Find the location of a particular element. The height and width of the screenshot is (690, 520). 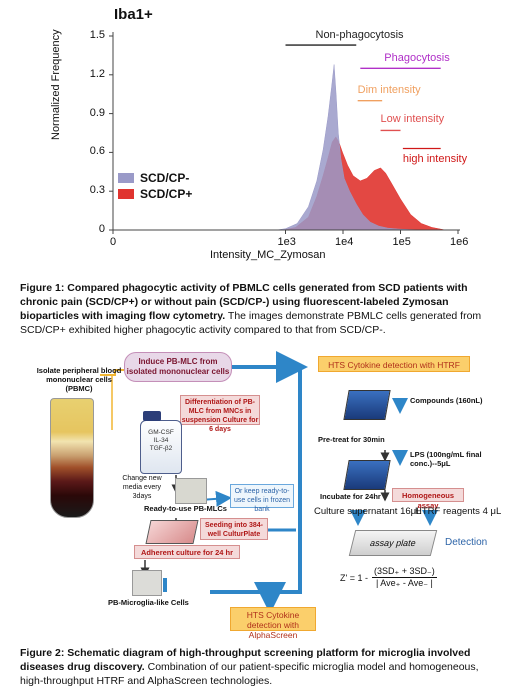

legend-label-cp-neg: SCD/CP- is located at coordinates (165, 178).